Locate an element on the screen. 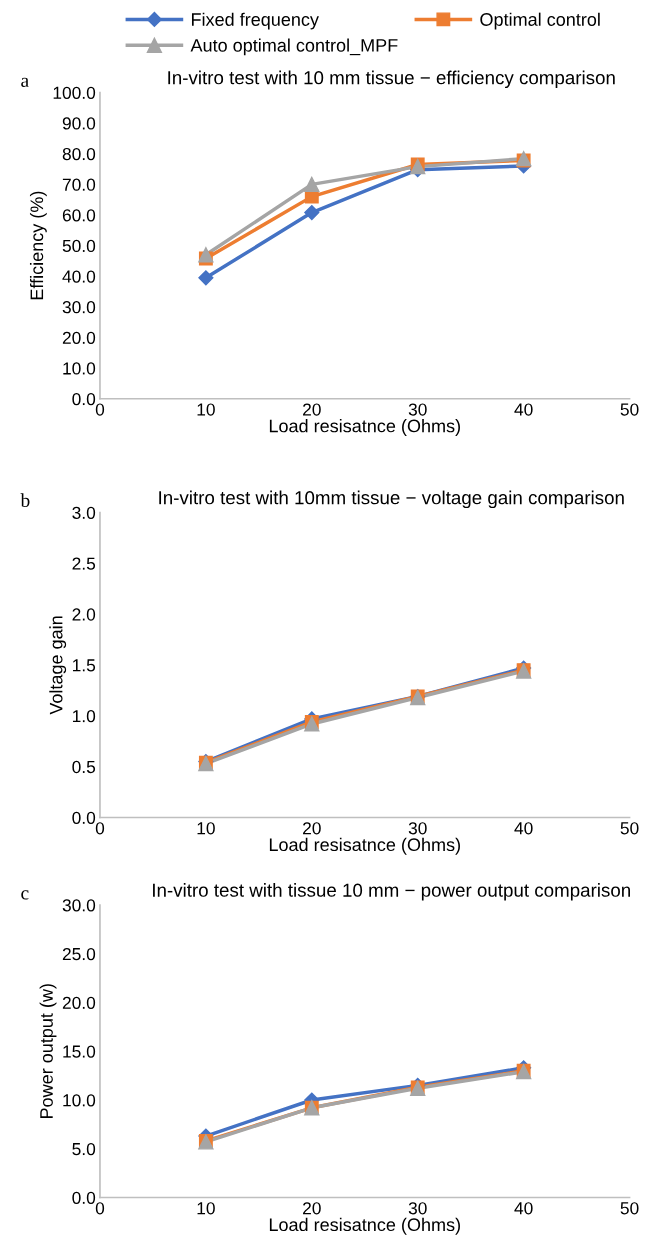  chart-title: In-vitro test with tissue 10 mm − power output comparison is located at coordinates (391, 892).